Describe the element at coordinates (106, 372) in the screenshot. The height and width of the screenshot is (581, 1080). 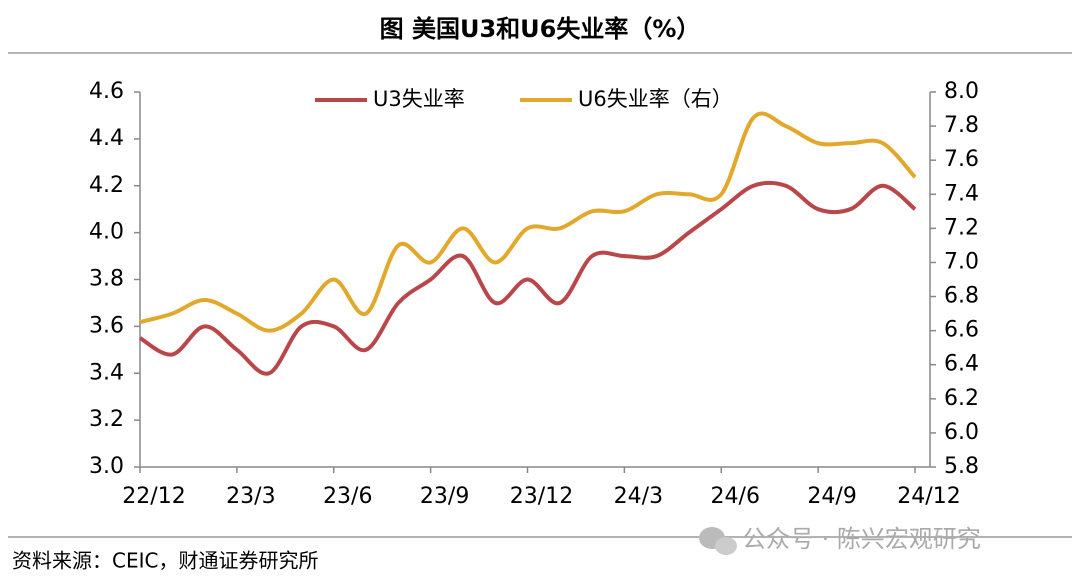
I see `y-tick-label: 3.4` at that location.